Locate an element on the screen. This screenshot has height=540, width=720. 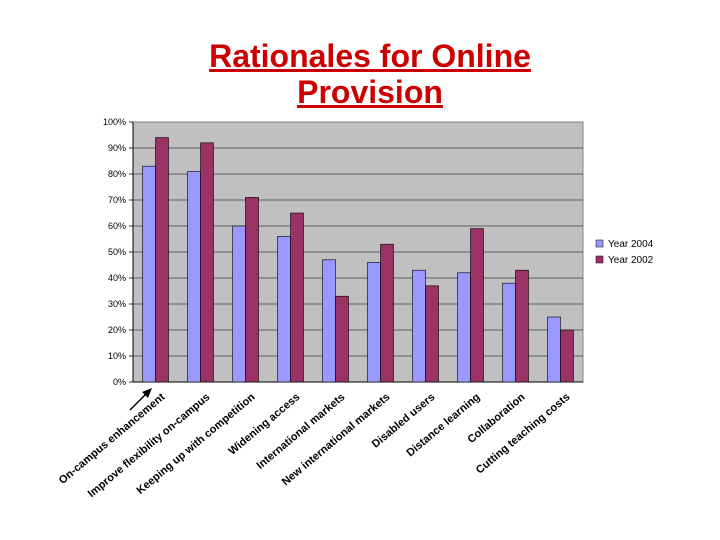
slide-title: Rationales for Online Provision is located at coordinates (370, 74).